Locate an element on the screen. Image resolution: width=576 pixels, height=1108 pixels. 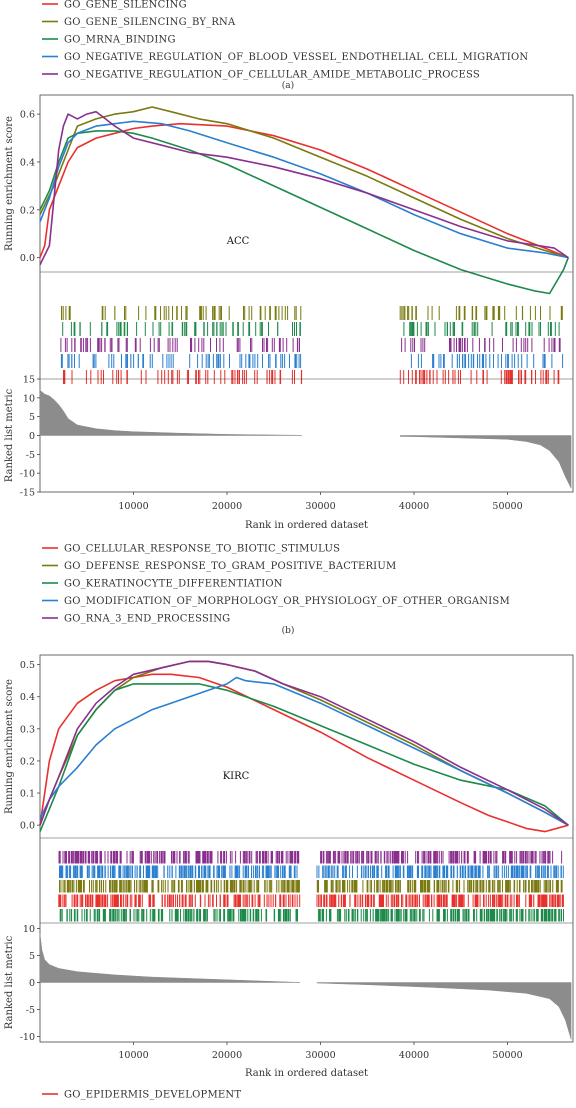
y-tick-label: -15 is located at coordinates (27, 493).